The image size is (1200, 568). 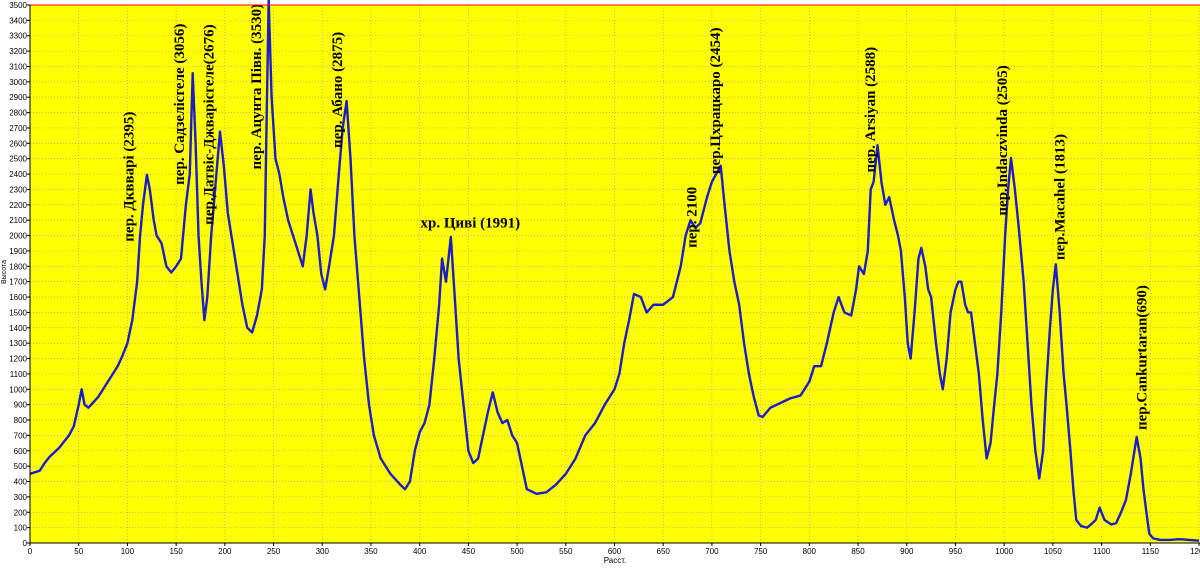 What do you see at coordinates (25, 543) in the screenshot?
I see `y-tick-label: 0` at bounding box center [25, 543].